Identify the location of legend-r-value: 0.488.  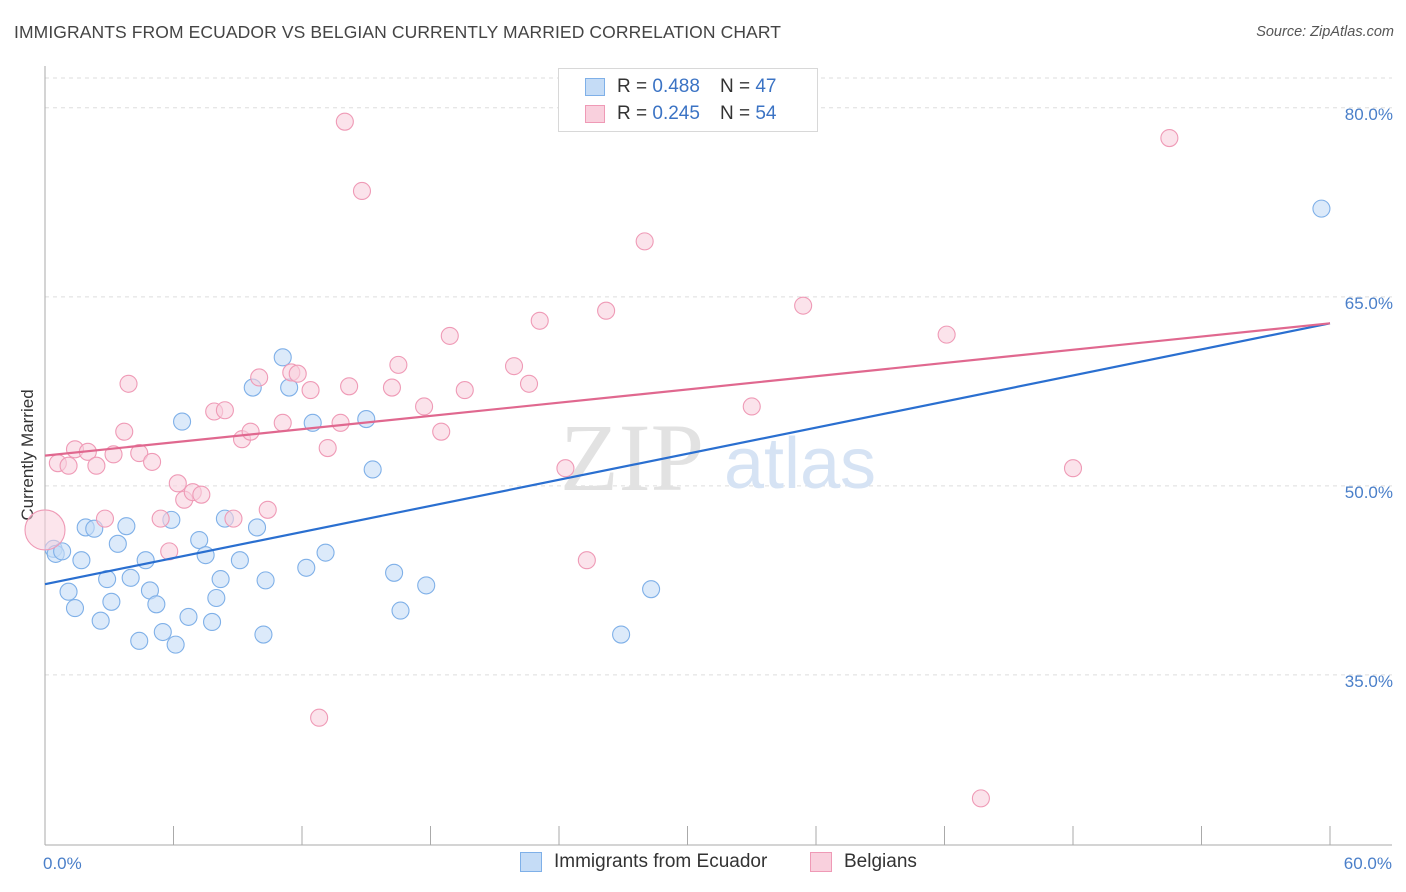
(676, 86).